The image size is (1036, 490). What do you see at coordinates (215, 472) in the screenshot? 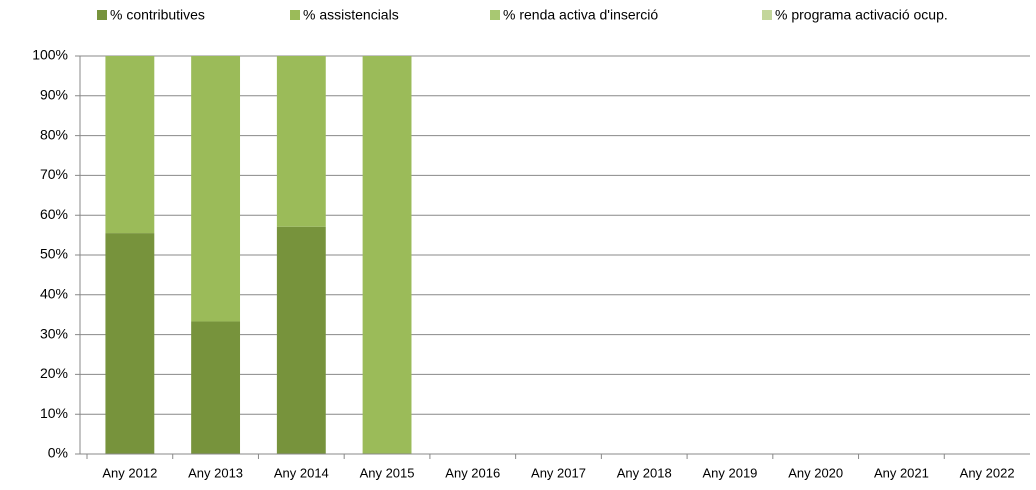
I see `x-tick-label: Any 2013` at bounding box center [215, 472].